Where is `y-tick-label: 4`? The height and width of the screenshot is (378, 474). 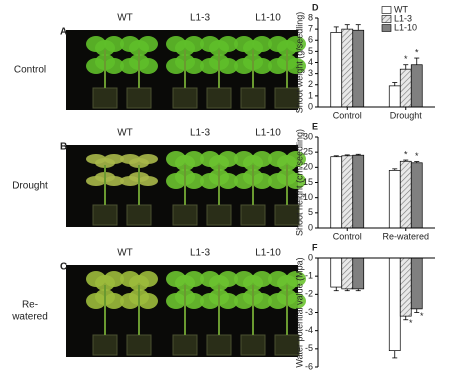
y-tick-label: 4 is located at coordinates (310, 62).